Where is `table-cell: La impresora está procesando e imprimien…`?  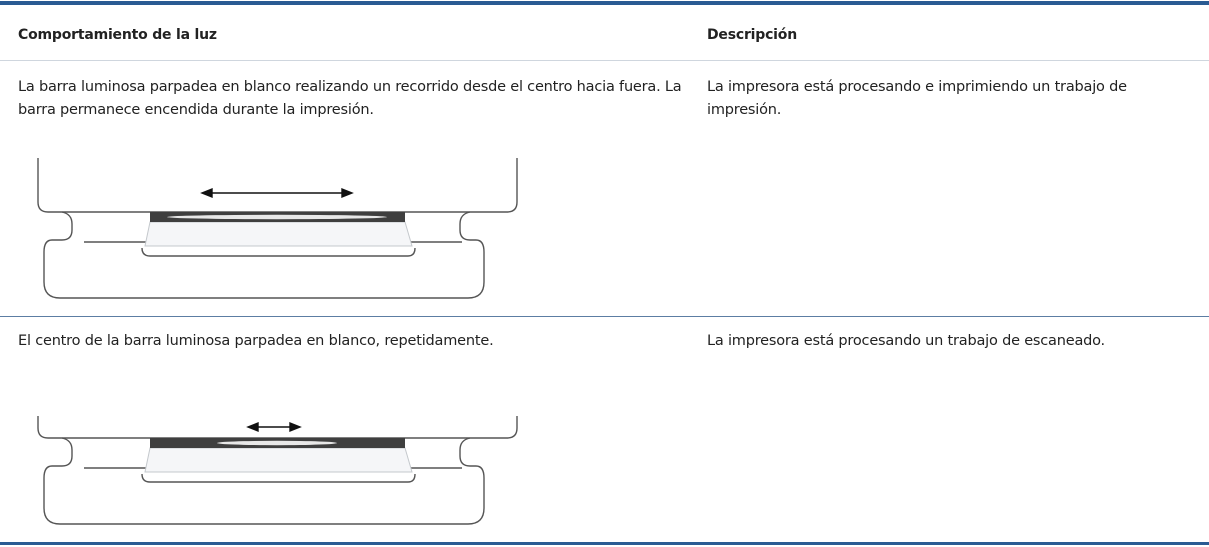
table-cell: La impresora está procesando e imprimien… is located at coordinates (917, 98).